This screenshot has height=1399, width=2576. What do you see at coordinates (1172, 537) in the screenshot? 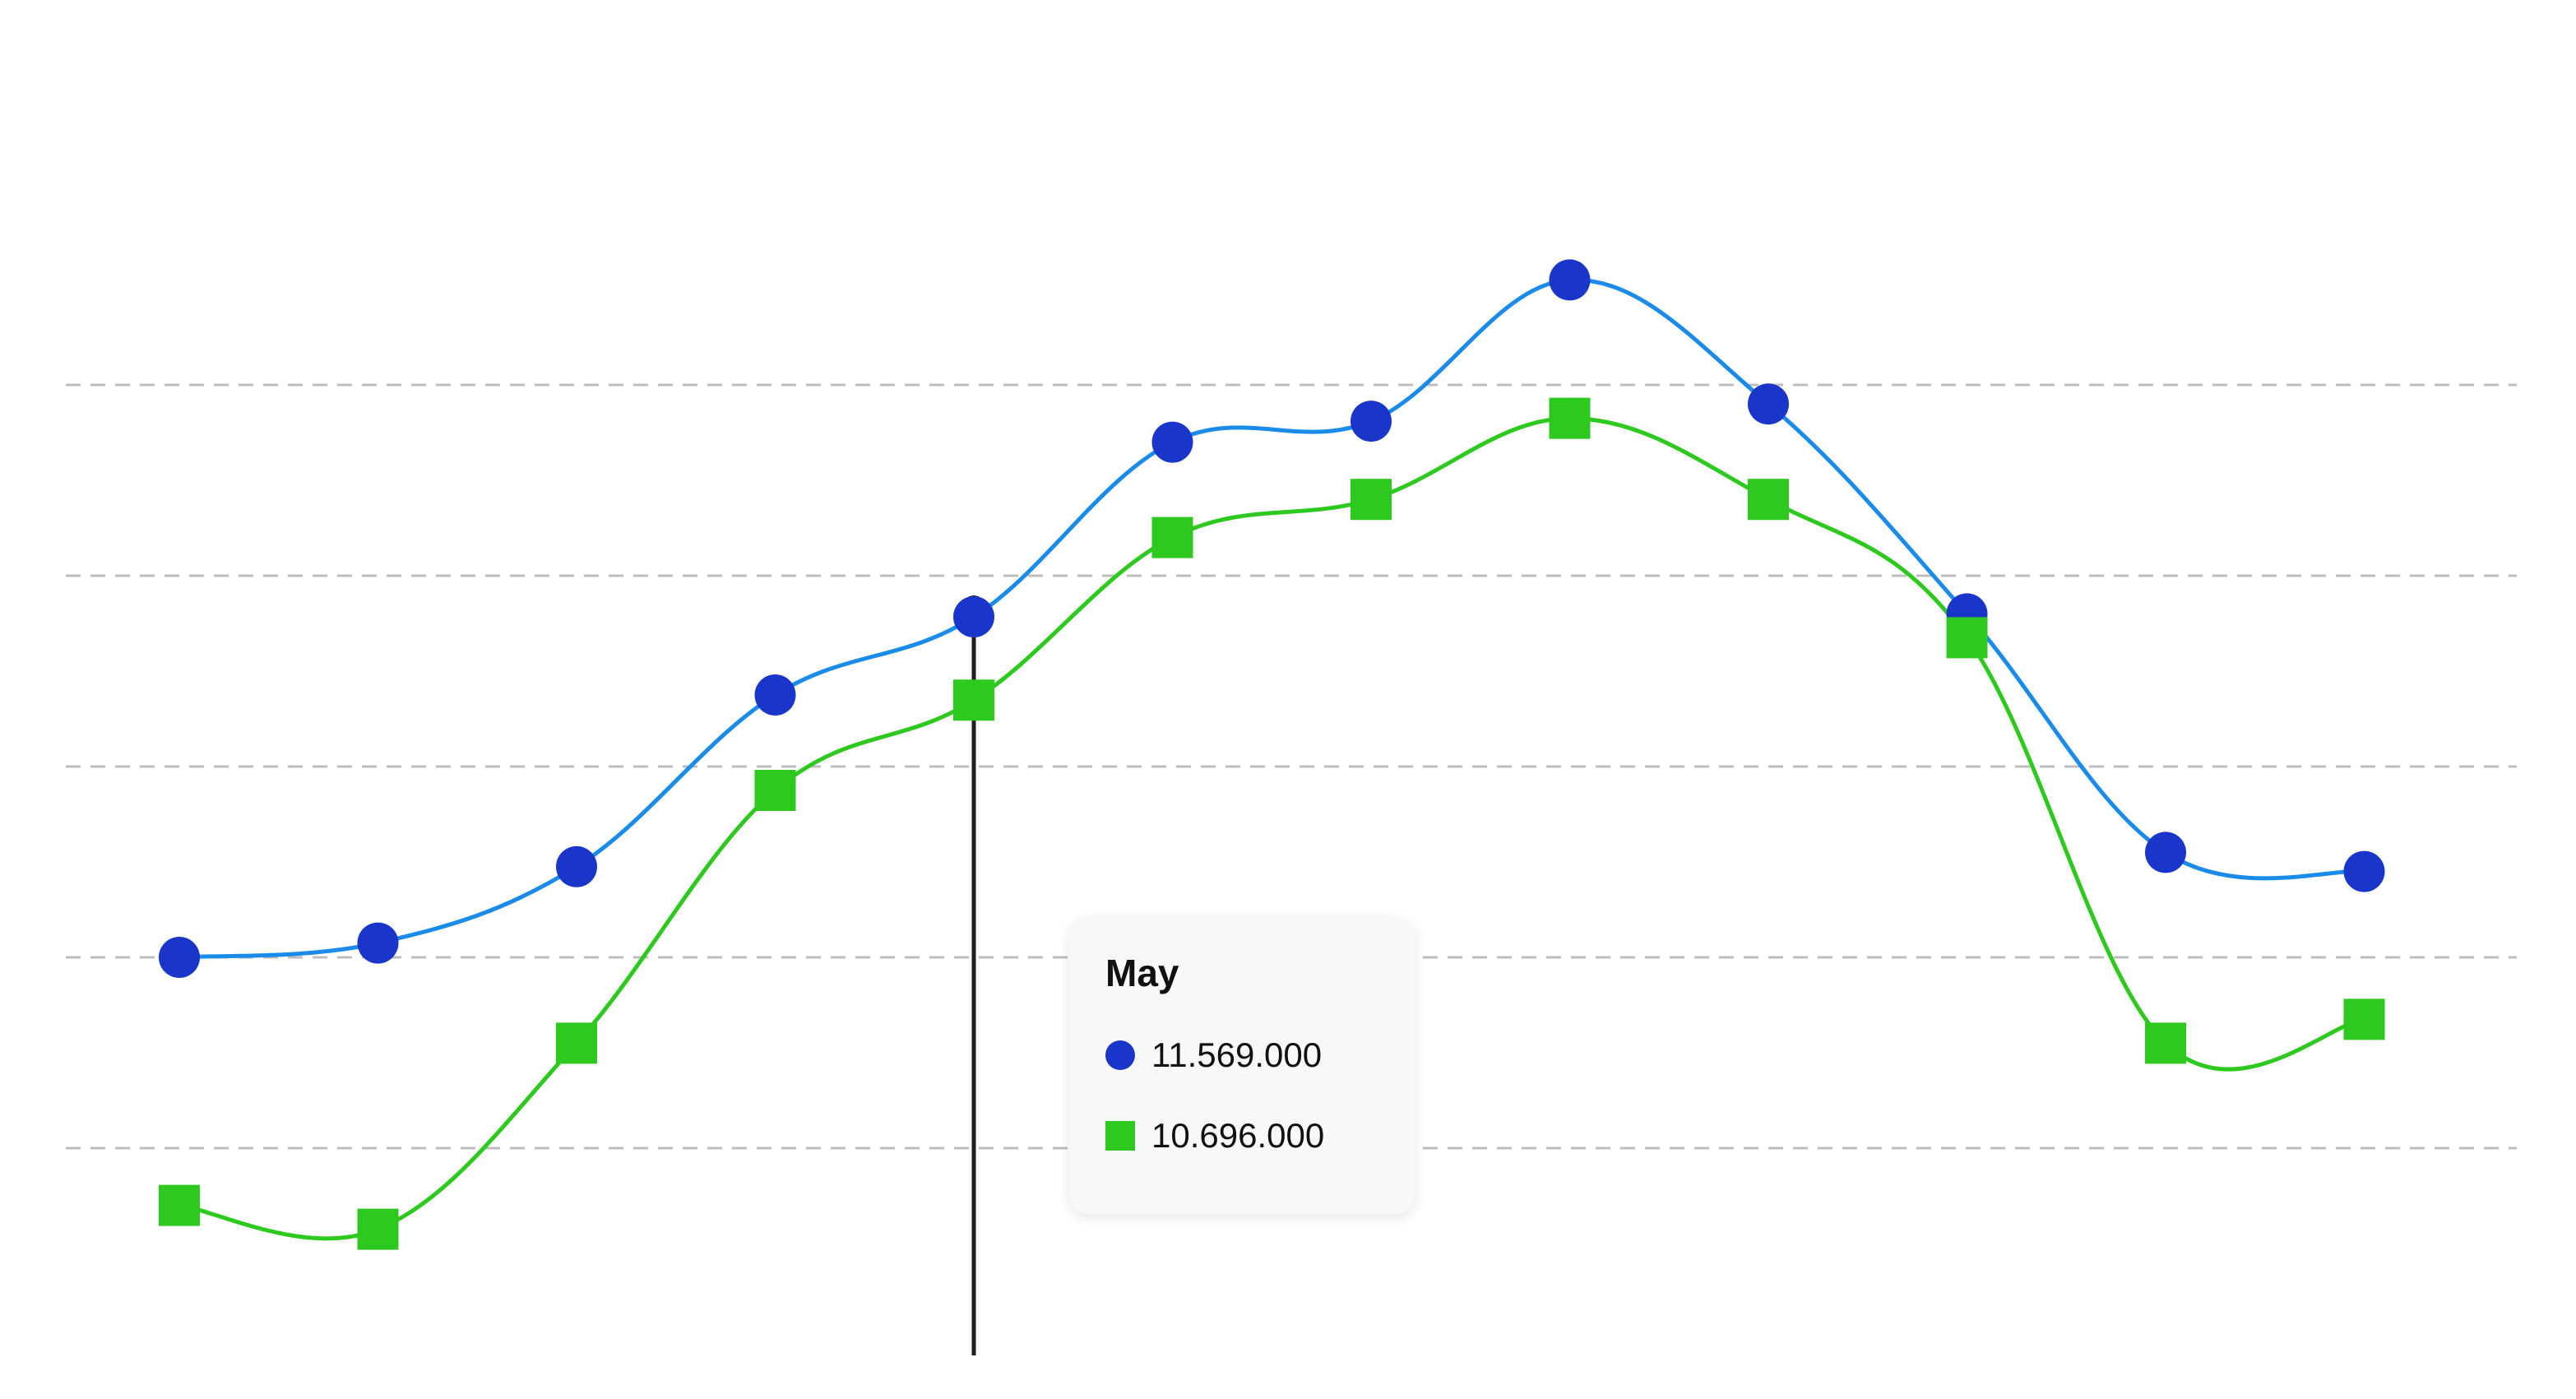
I see `data-point-series-2-jun` at bounding box center [1172, 537].